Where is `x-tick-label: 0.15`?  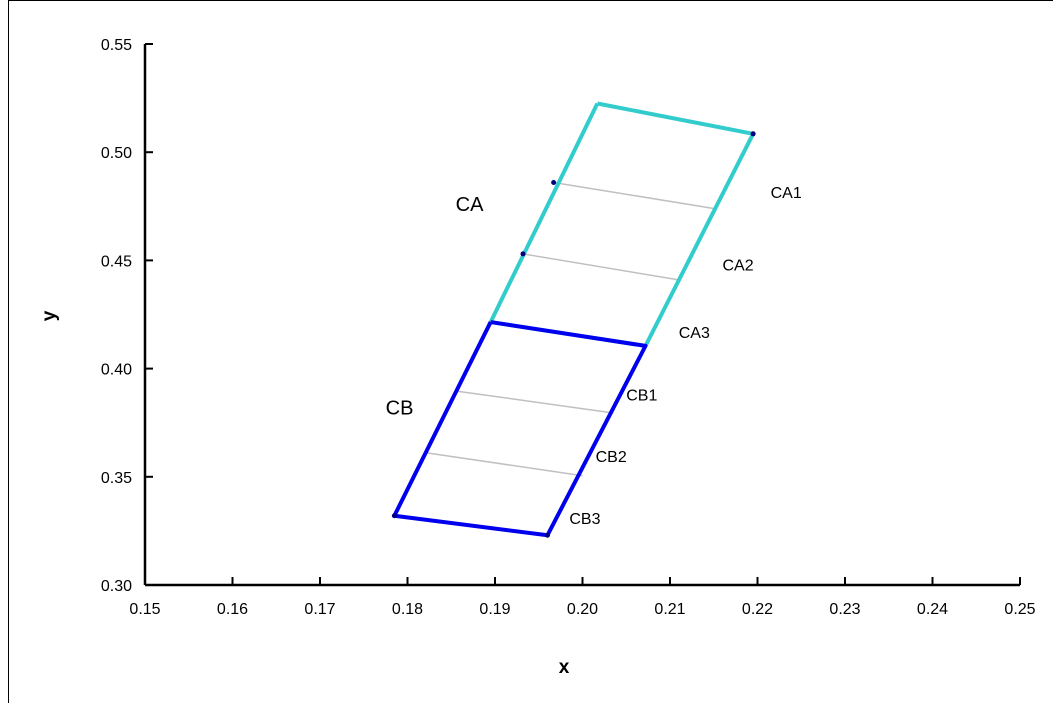
x-tick-label: 0.15 is located at coordinates (144, 609).